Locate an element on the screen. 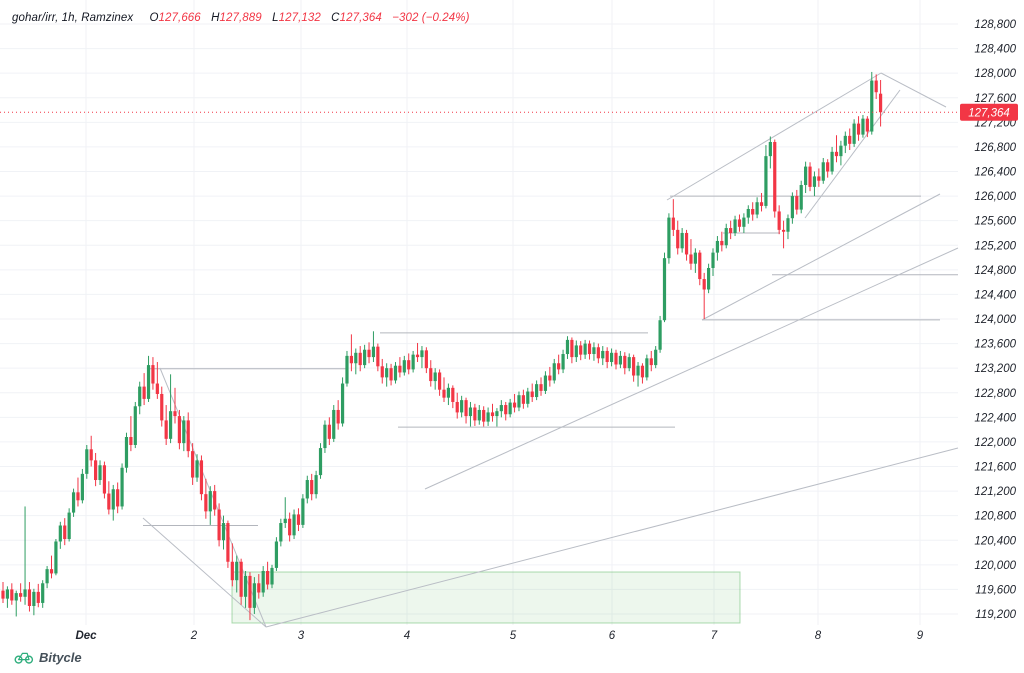  price-axis-tick: 119,200 is located at coordinates (995, 615).